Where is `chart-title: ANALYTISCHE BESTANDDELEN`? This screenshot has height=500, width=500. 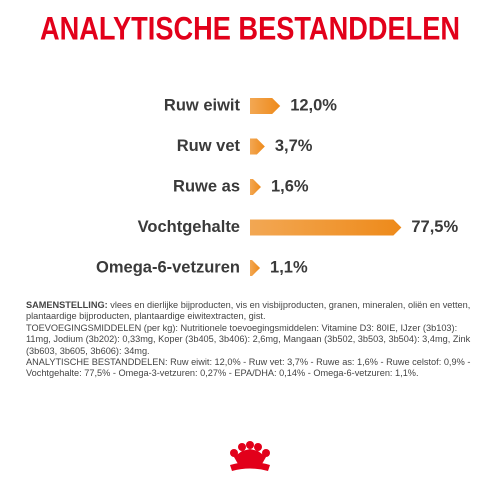
chart-title: ANALYTISCHE BESTANDDELEN is located at coordinates (250, 28).